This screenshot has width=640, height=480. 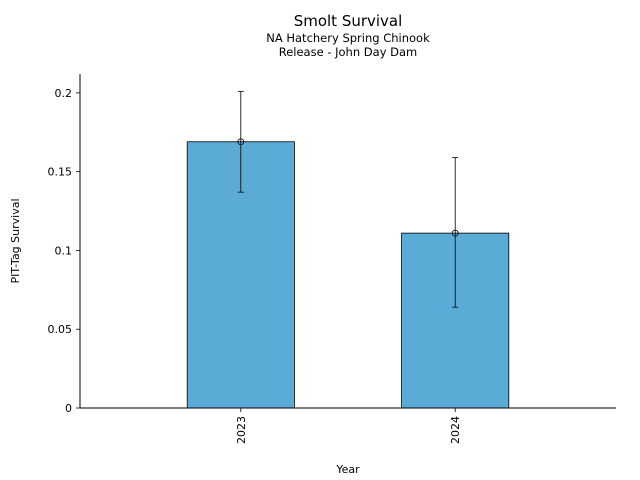 I want to click on point-marker-2023, so click(x=241, y=142).